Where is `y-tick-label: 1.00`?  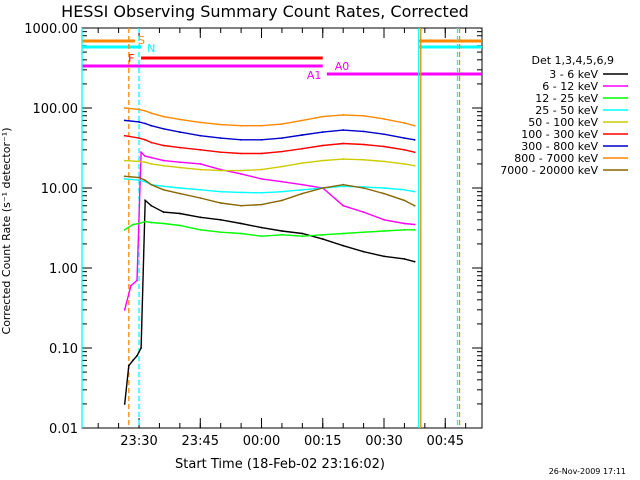
y-tick-label: 1.00 is located at coordinates (63, 269).